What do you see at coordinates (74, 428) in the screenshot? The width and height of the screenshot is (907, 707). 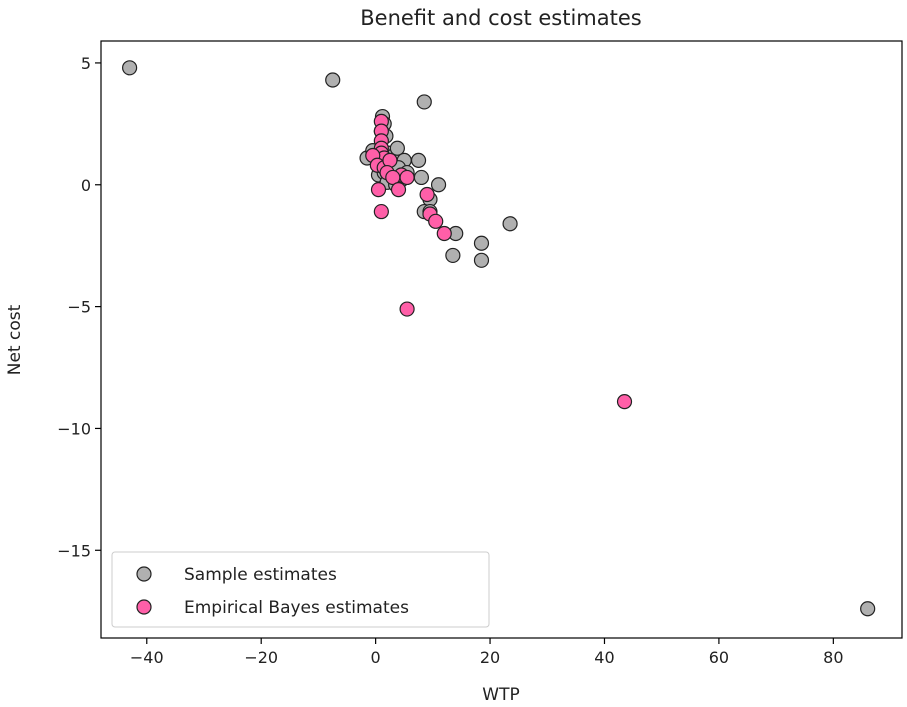 I see `y-tick-label: −10` at bounding box center [74, 428].